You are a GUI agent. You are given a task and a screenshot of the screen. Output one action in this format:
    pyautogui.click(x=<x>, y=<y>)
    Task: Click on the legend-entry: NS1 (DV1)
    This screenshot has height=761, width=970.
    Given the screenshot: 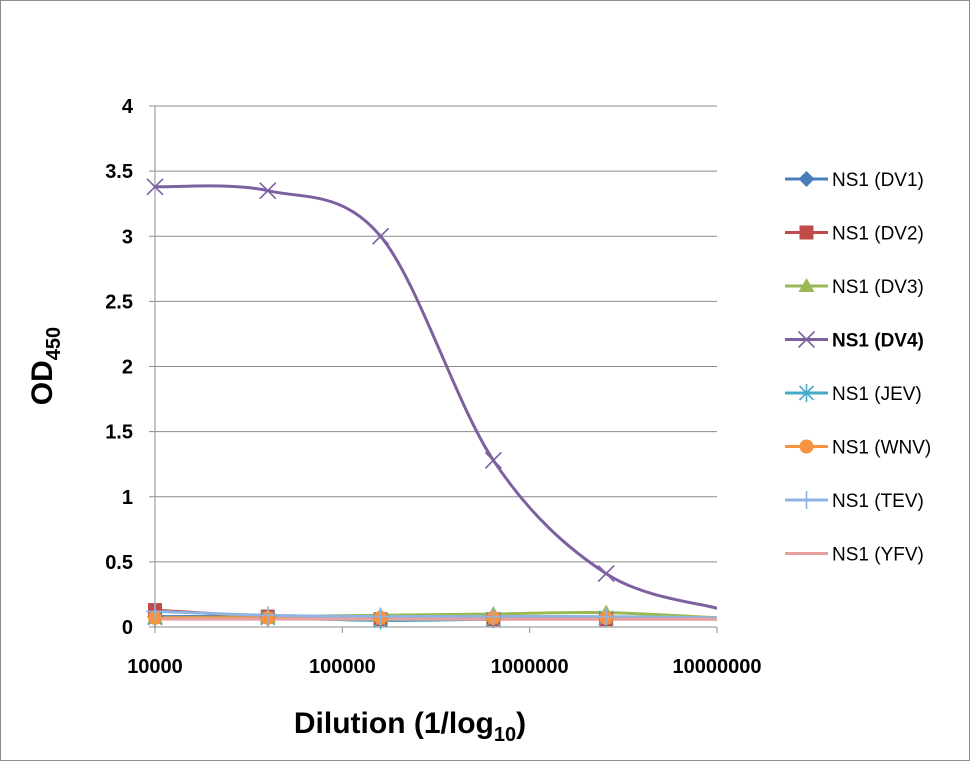 What is the action you would take?
    pyautogui.click(x=854, y=180)
    